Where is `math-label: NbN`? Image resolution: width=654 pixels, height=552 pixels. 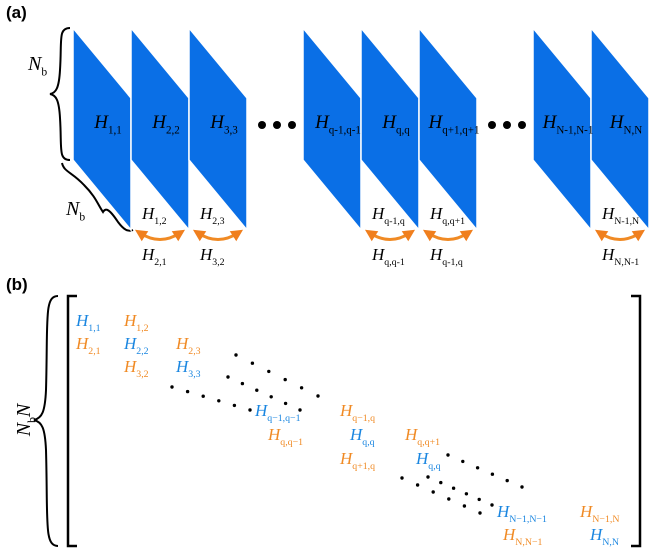
math-label: NbN is located at coordinates (26, 419).